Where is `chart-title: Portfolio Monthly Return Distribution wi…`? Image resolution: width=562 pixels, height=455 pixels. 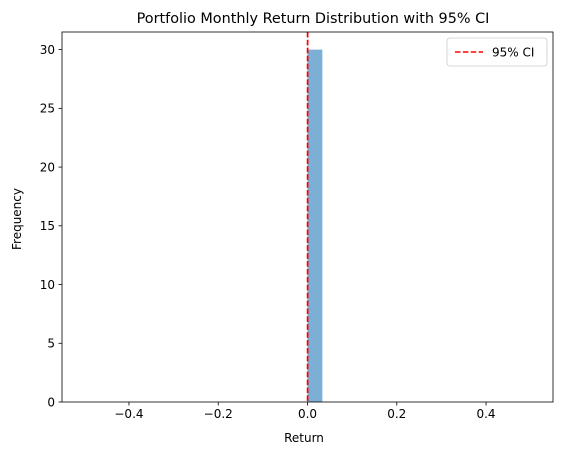
chart-title: Portfolio Monthly Return Distribution wi… is located at coordinates (313, 19).